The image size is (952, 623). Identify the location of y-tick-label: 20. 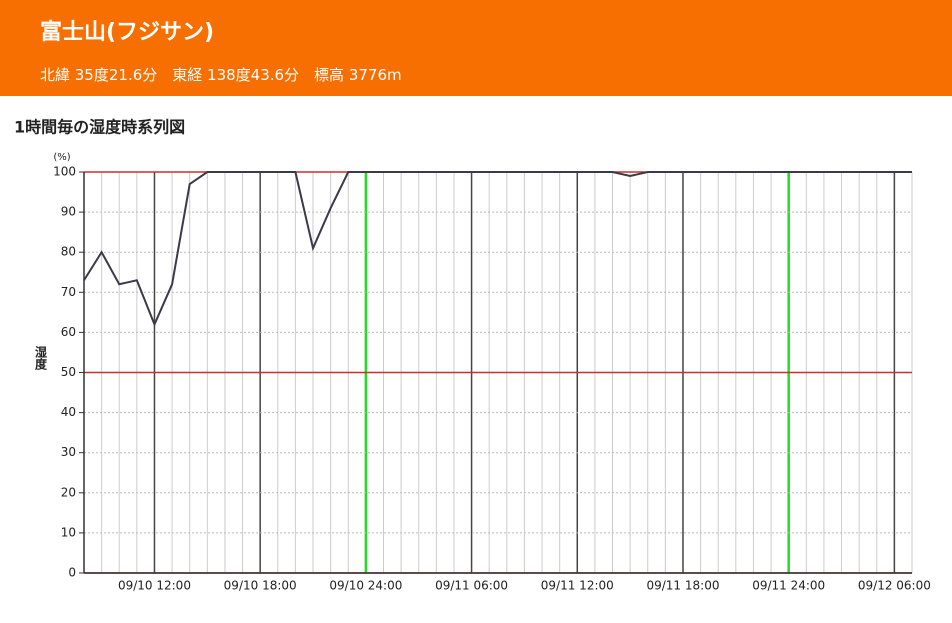
(68, 492).